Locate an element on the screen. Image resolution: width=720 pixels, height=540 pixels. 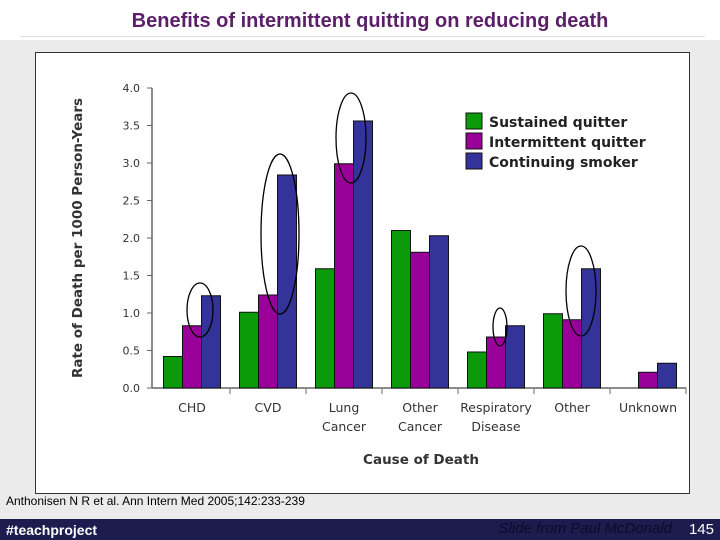
x-tick-label: CHD is located at coordinates (192, 407).